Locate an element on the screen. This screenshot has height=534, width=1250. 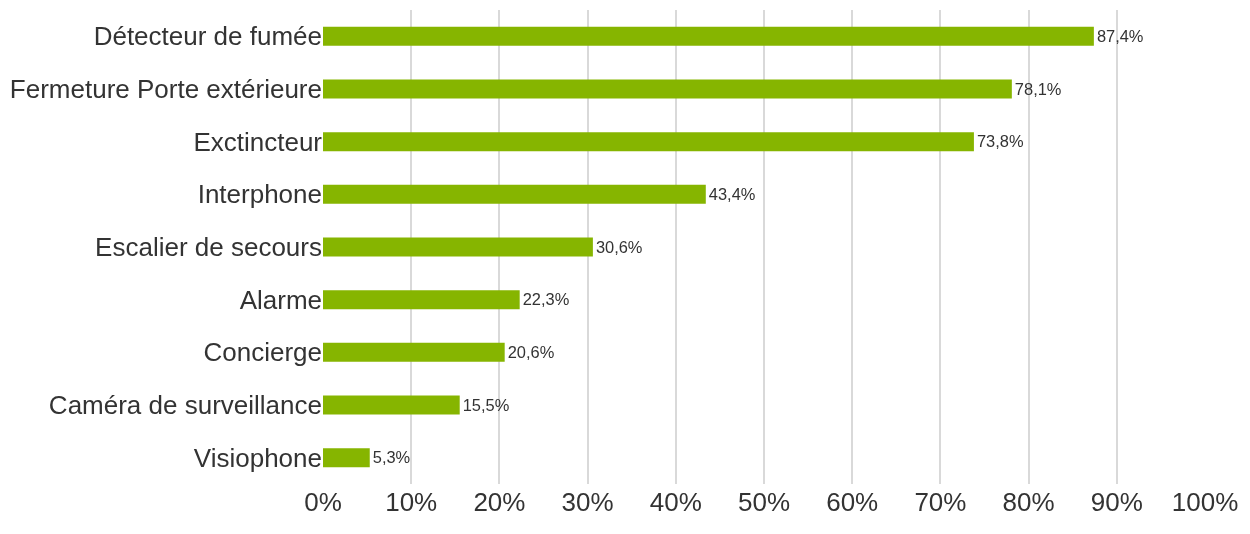
data-label: 22,3% is located at coordinates (546, 299).